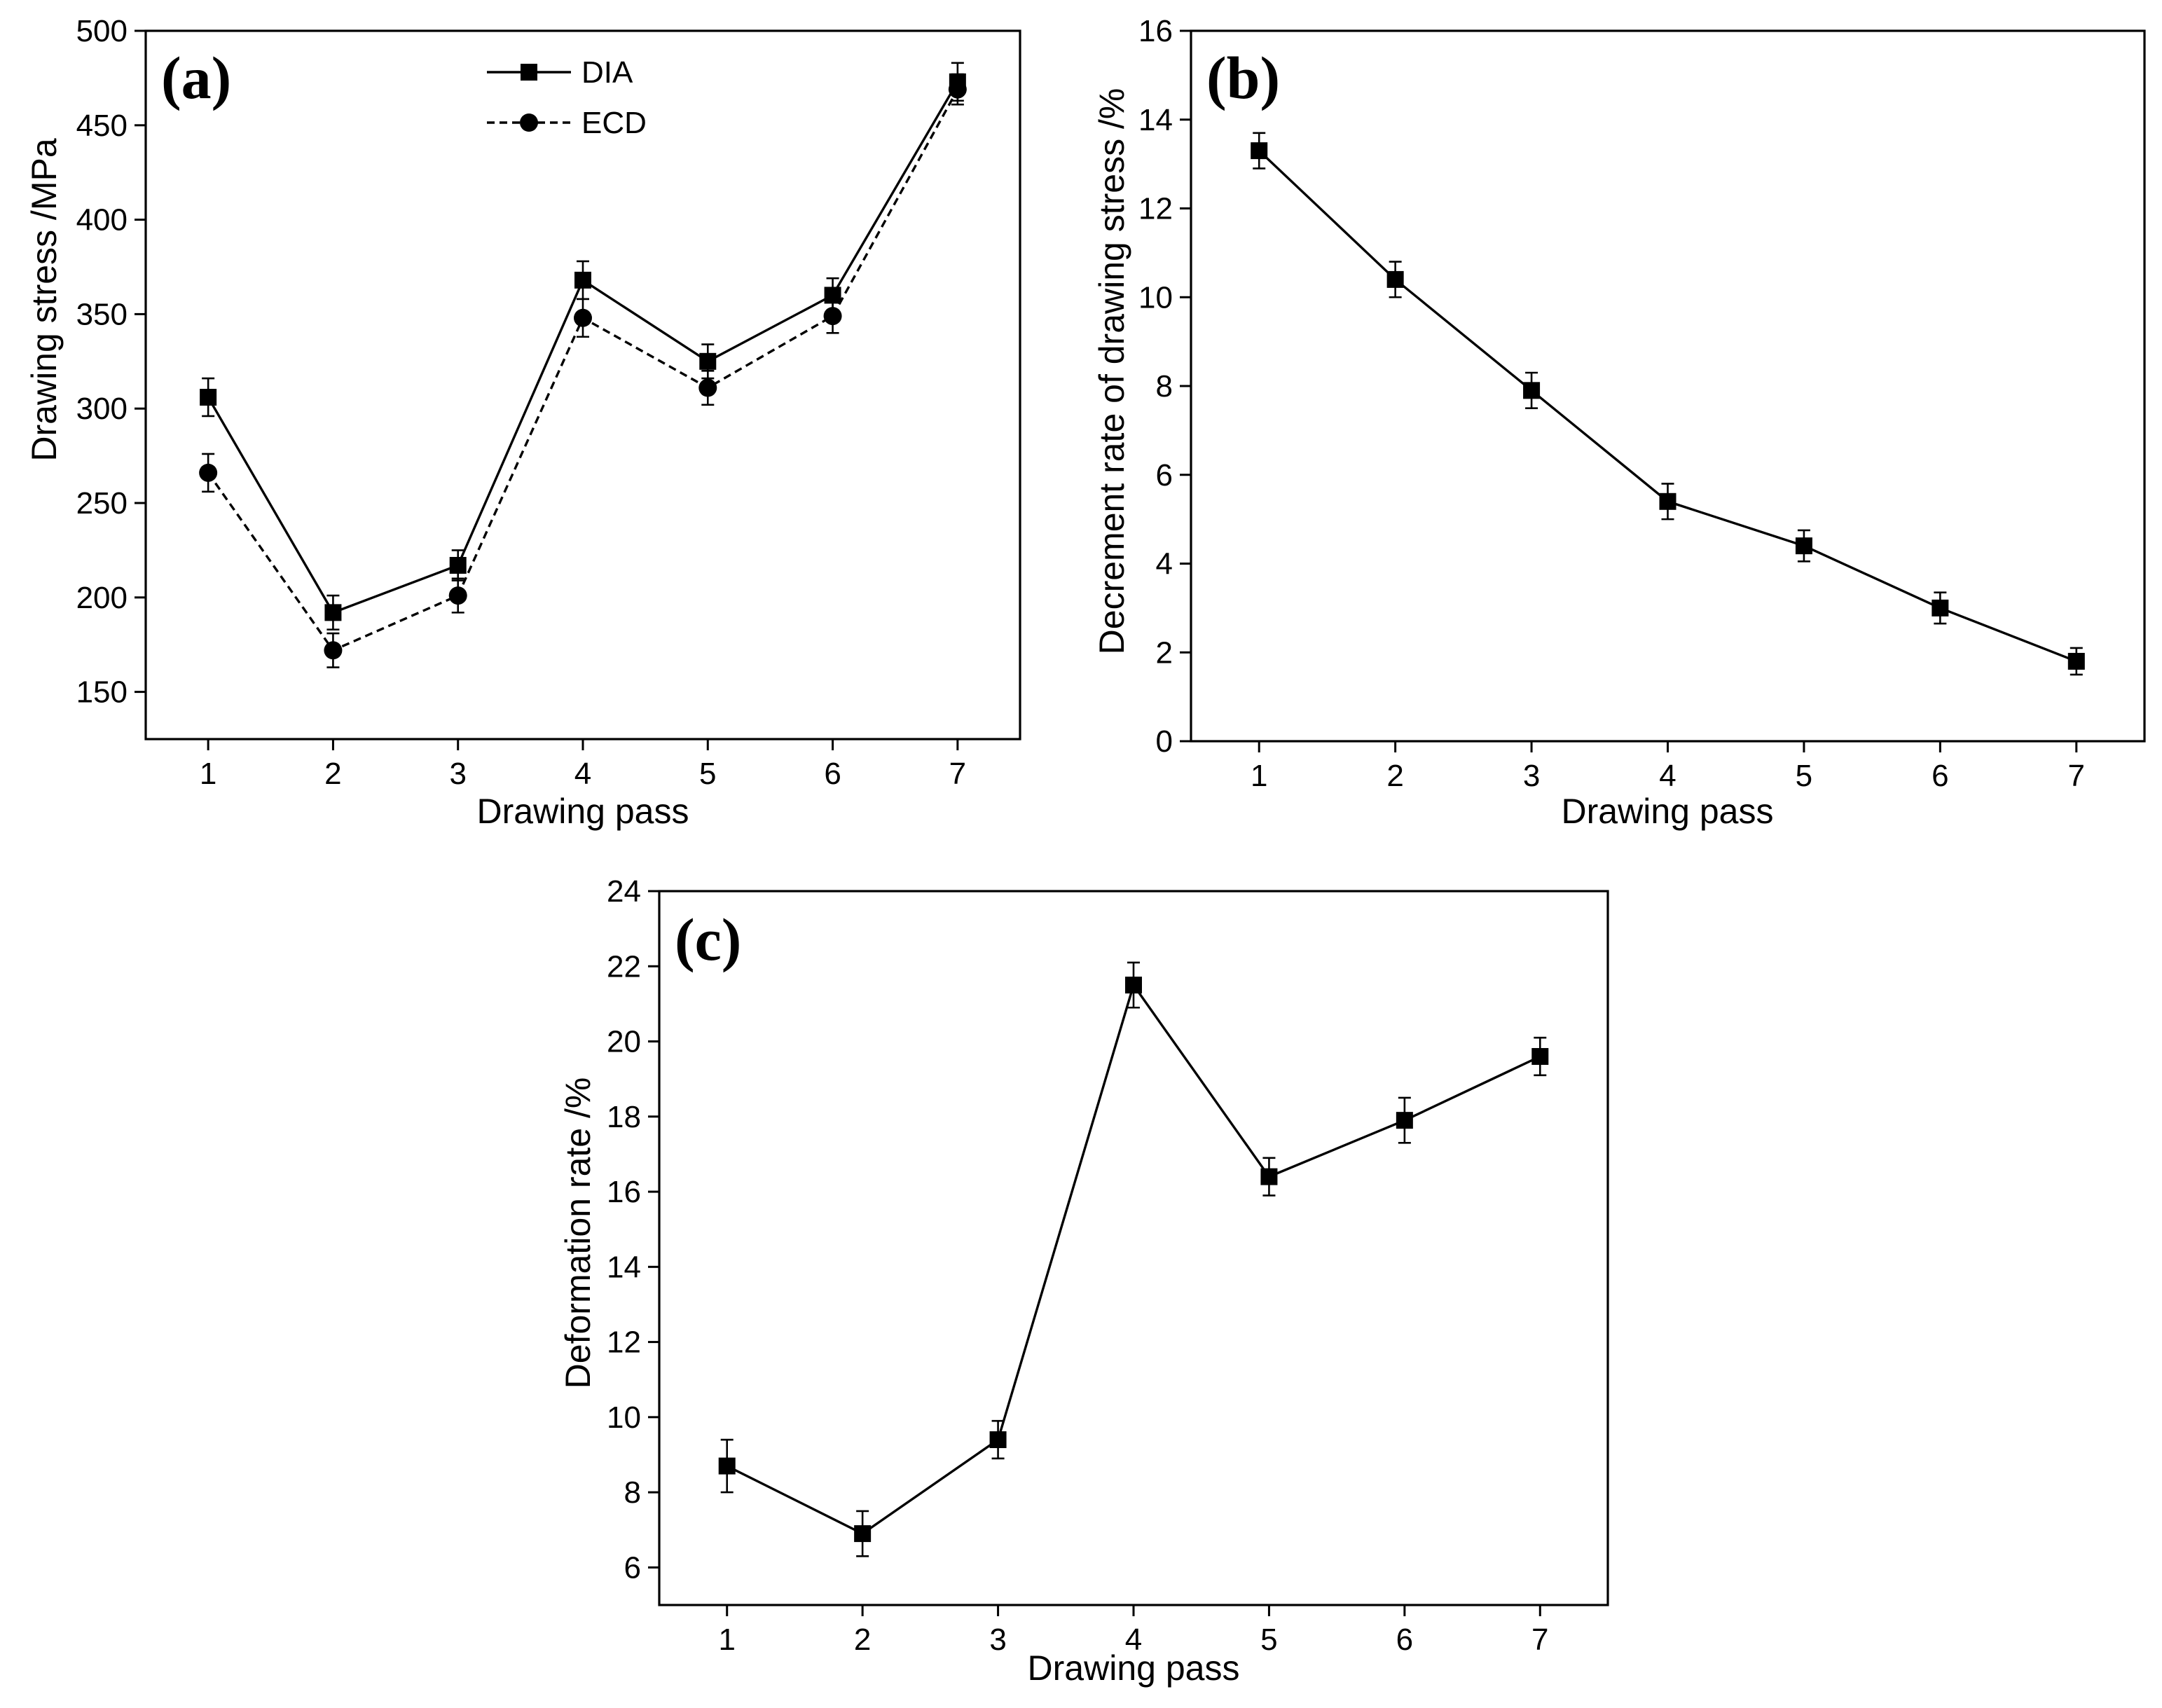 The width and height of the screenshot is (2162, 1708). What do you see at coordinates (1259, 776) in the screenshot?
I see `panel-b-x-tick-label: 1` at bounding box center [1259, 776].